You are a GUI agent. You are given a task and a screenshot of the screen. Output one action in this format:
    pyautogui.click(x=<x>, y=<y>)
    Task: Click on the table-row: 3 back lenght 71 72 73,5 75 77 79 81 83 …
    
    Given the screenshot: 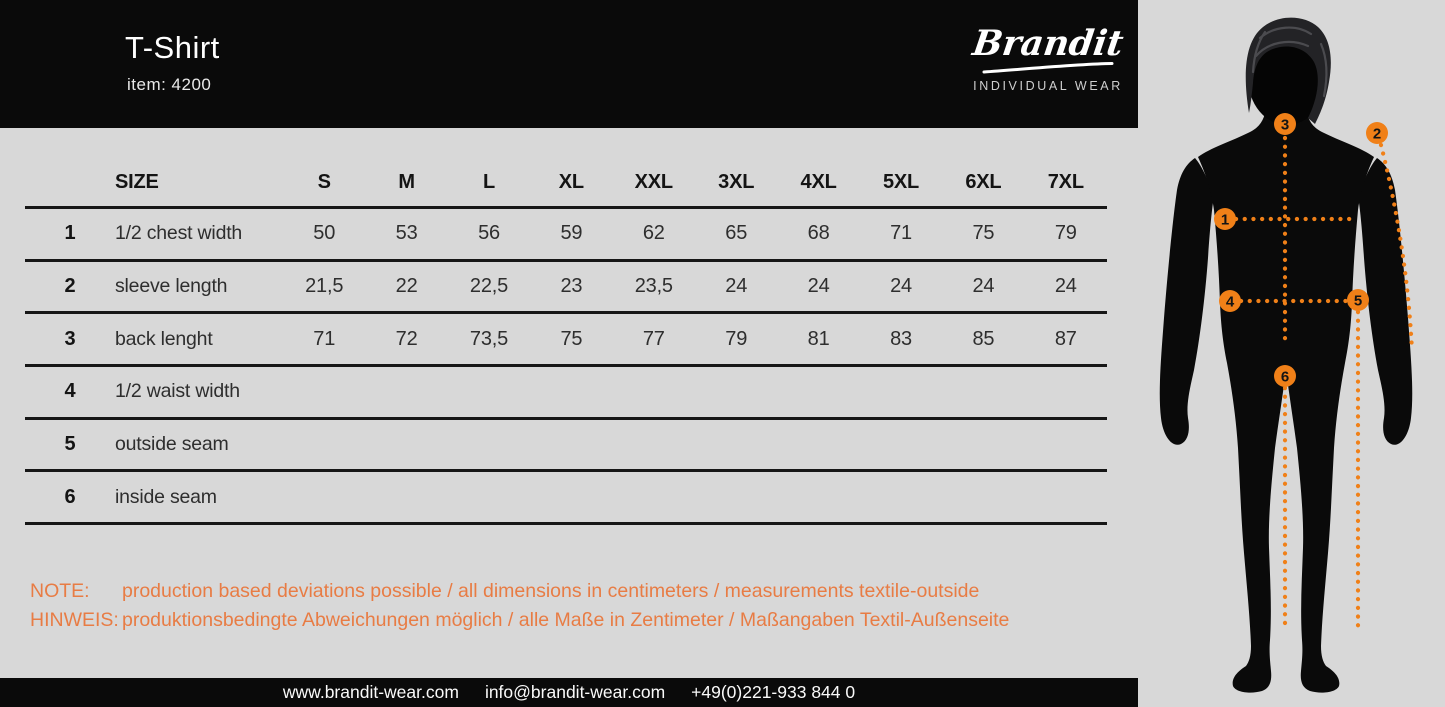 What is the action you would take?
    pyautogui.click(x=566, y=341)
    